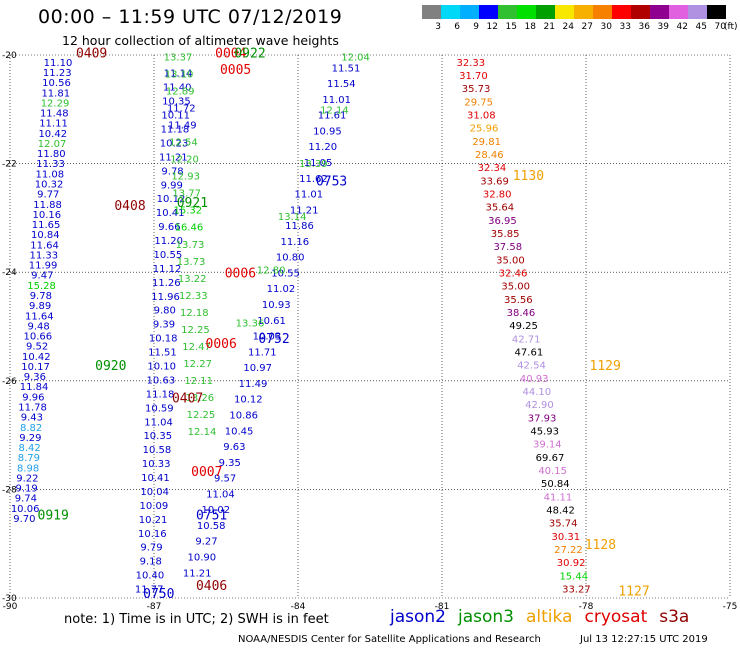 This screenshot has height=650, width=740. I want to click on wave-height-label: 37.58, so click(507, 247).